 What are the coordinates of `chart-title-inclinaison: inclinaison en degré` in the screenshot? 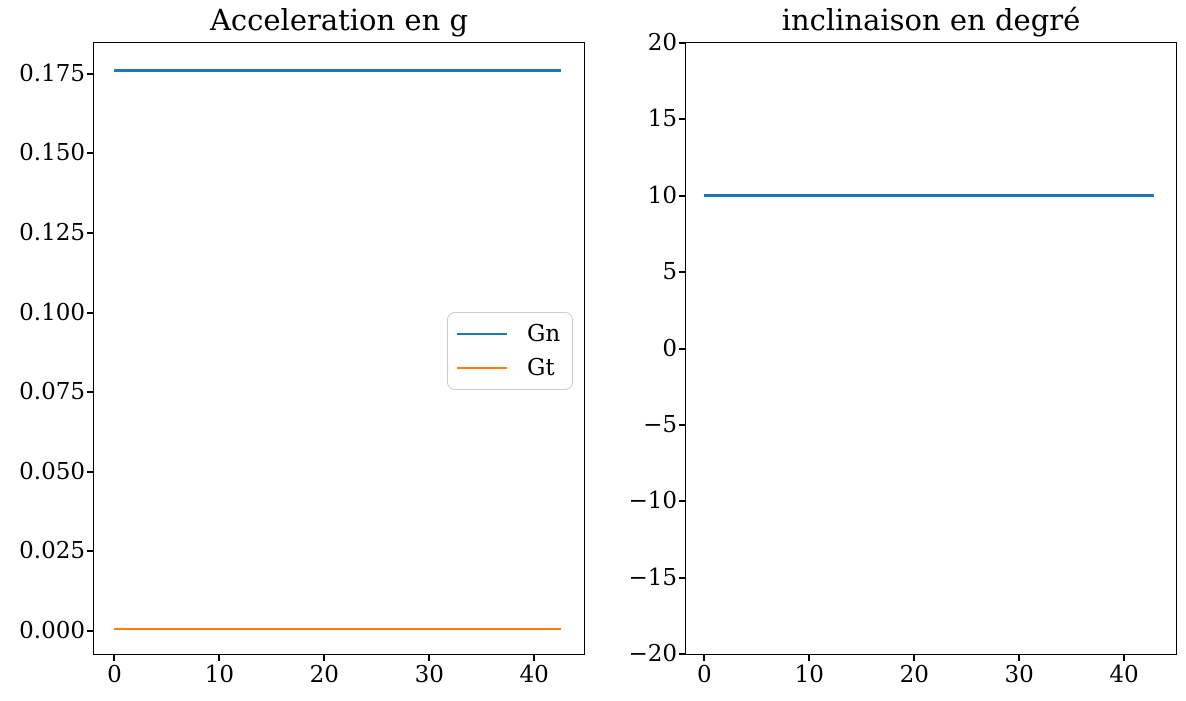 It's located at (931, 20).